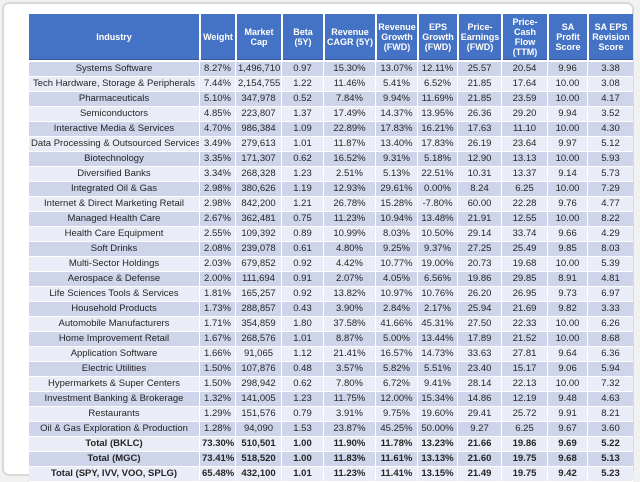  What do you see at coordinates (258, 159) in the screenshot?
I see `value-cell: 171,307` at bounding box center [258, 159].